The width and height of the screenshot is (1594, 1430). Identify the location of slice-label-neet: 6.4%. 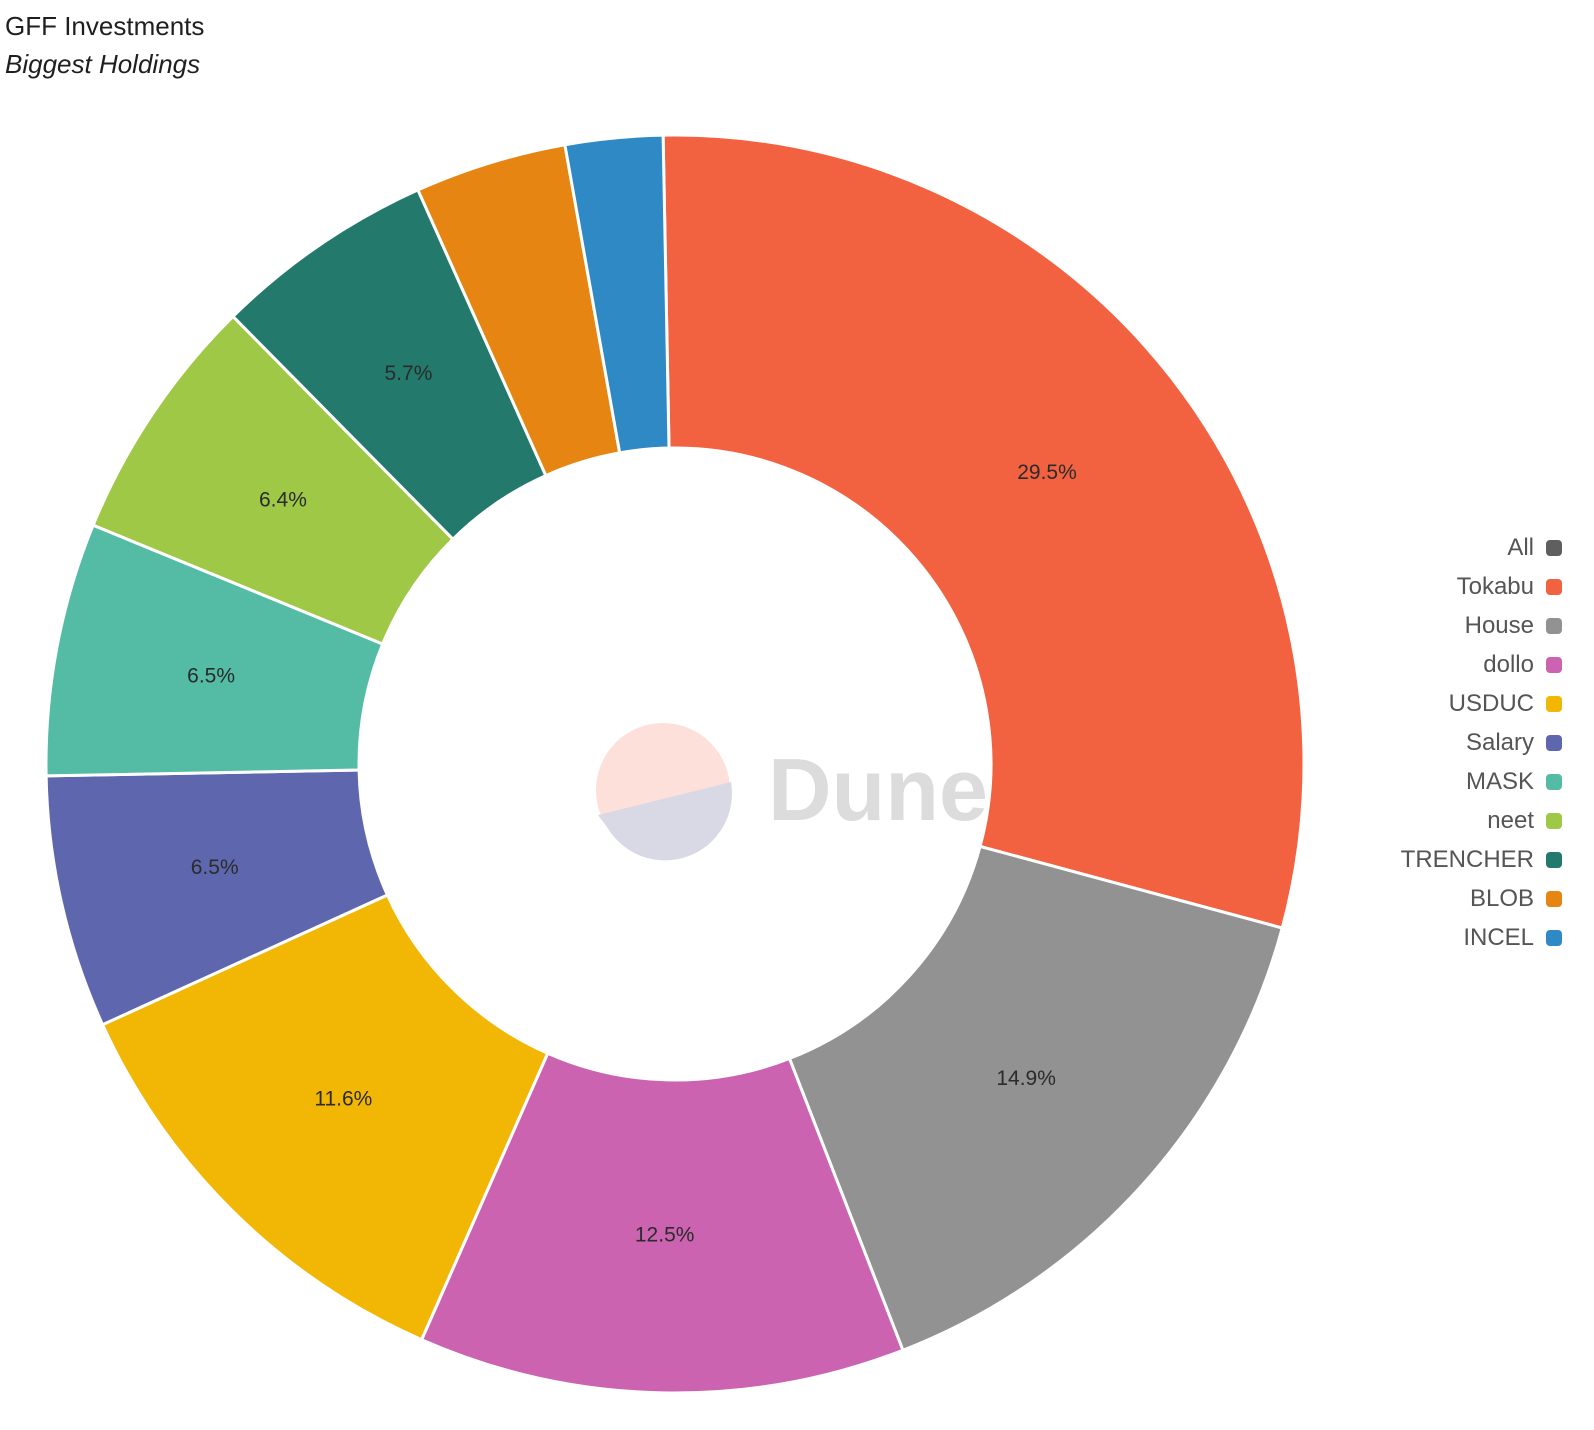
(283, 500).